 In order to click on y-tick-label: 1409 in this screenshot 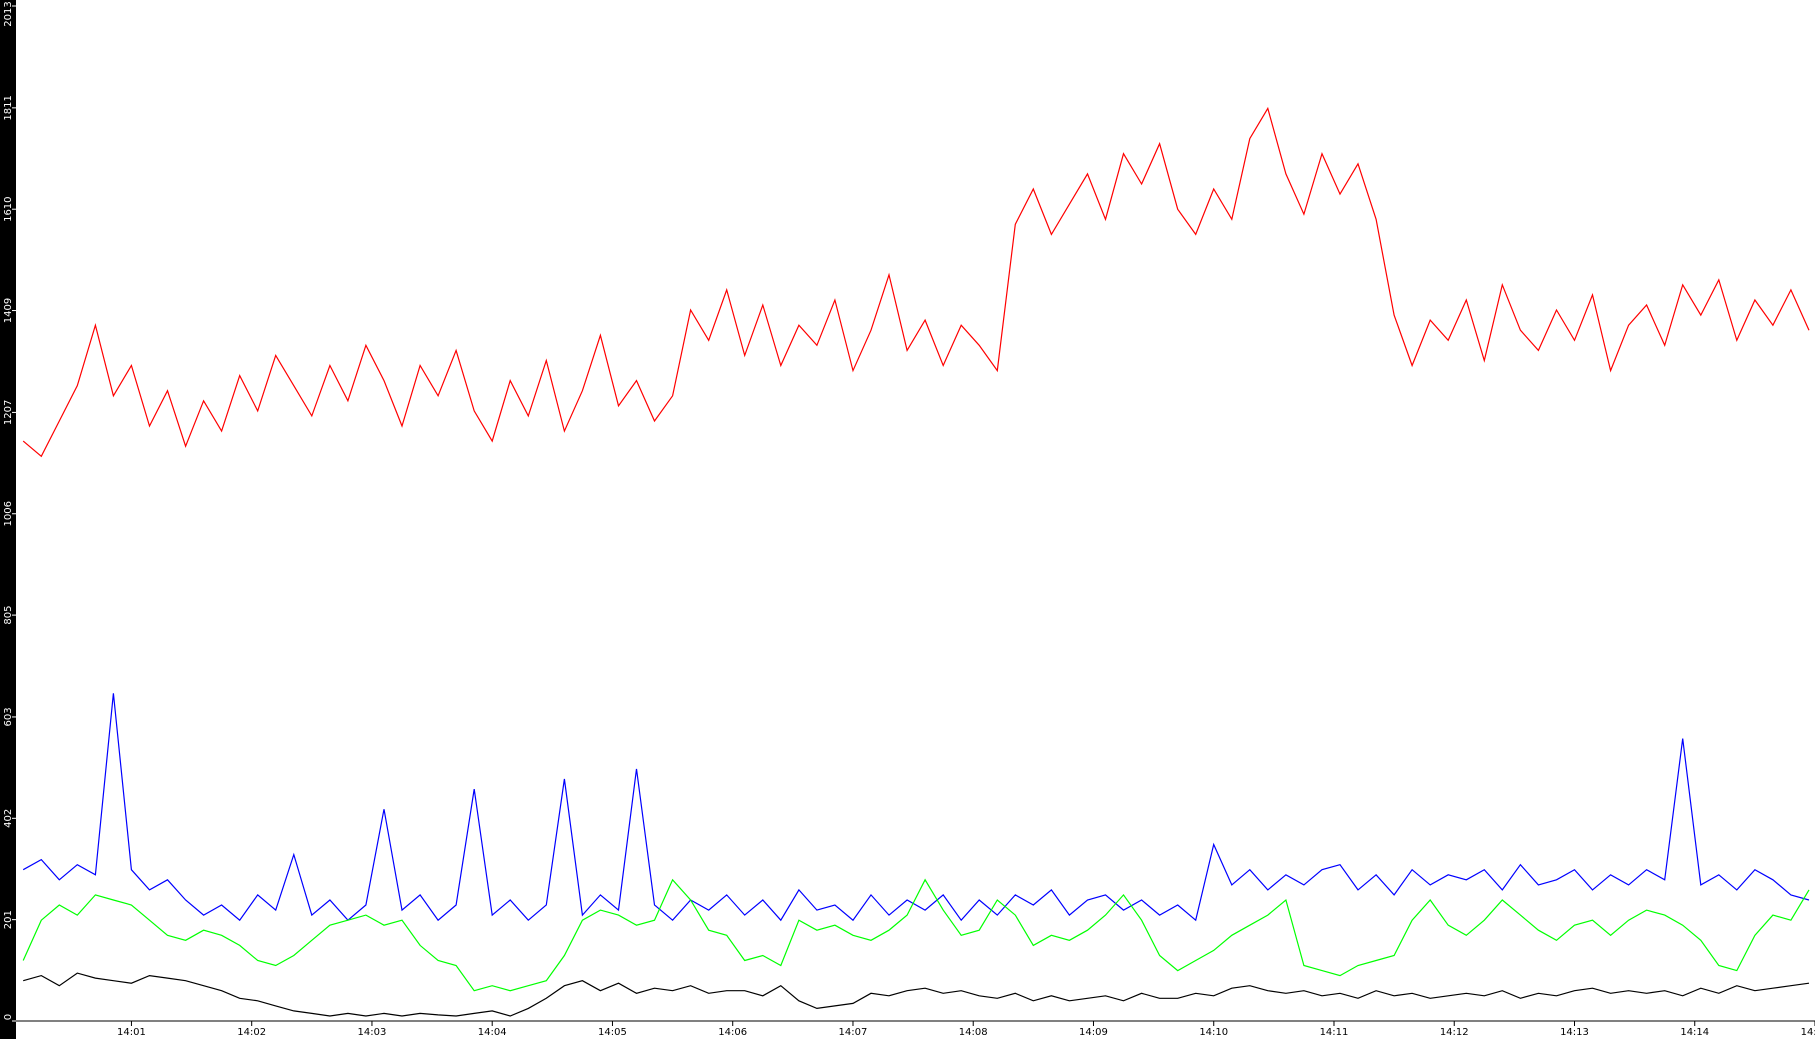, I will do `click(8, 310)`.